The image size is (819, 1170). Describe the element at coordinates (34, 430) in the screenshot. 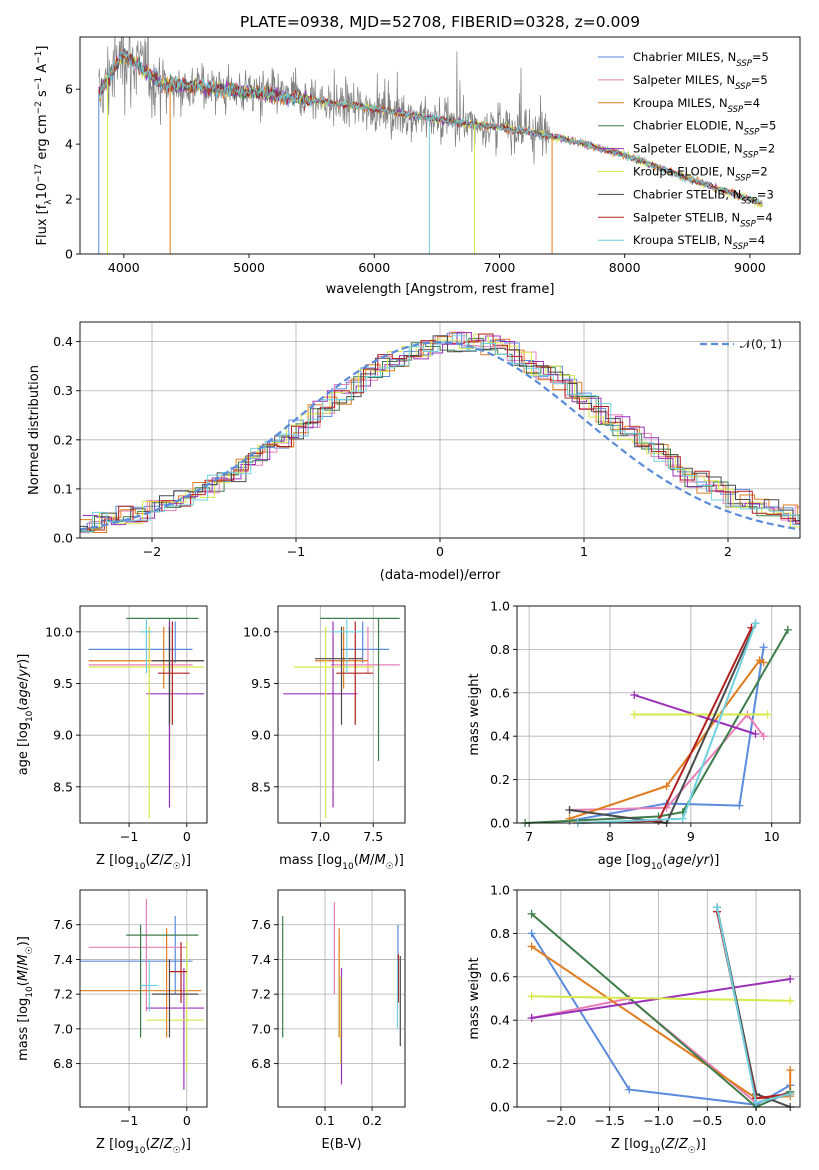

I see `y-axis-label: Normed distribution` at that location.